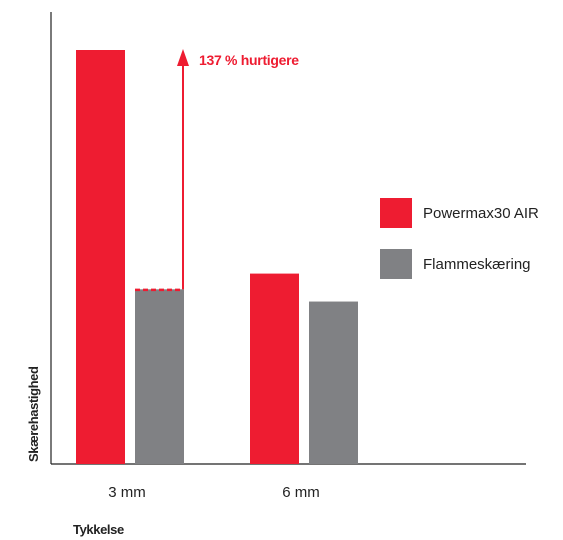  Describe the element at coordinates (333, 382) in the screenshot. I see `bar-flame-6mm` at that location.